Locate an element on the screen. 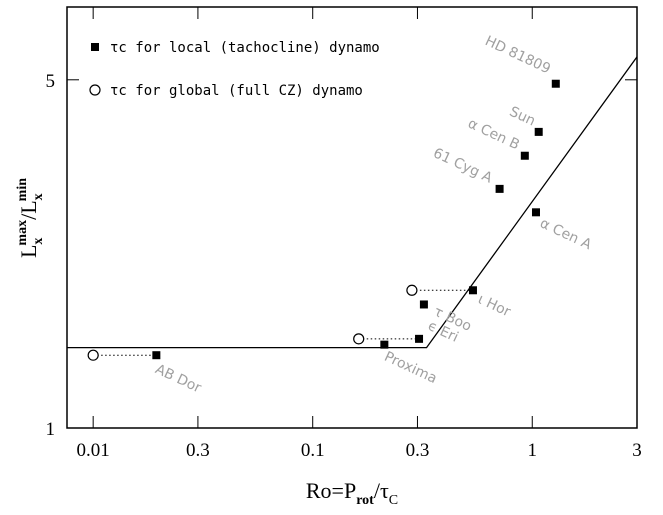 The height and width of the screenshot is (515, 663). y-label-part: /L is located at coordinates (28, 210).